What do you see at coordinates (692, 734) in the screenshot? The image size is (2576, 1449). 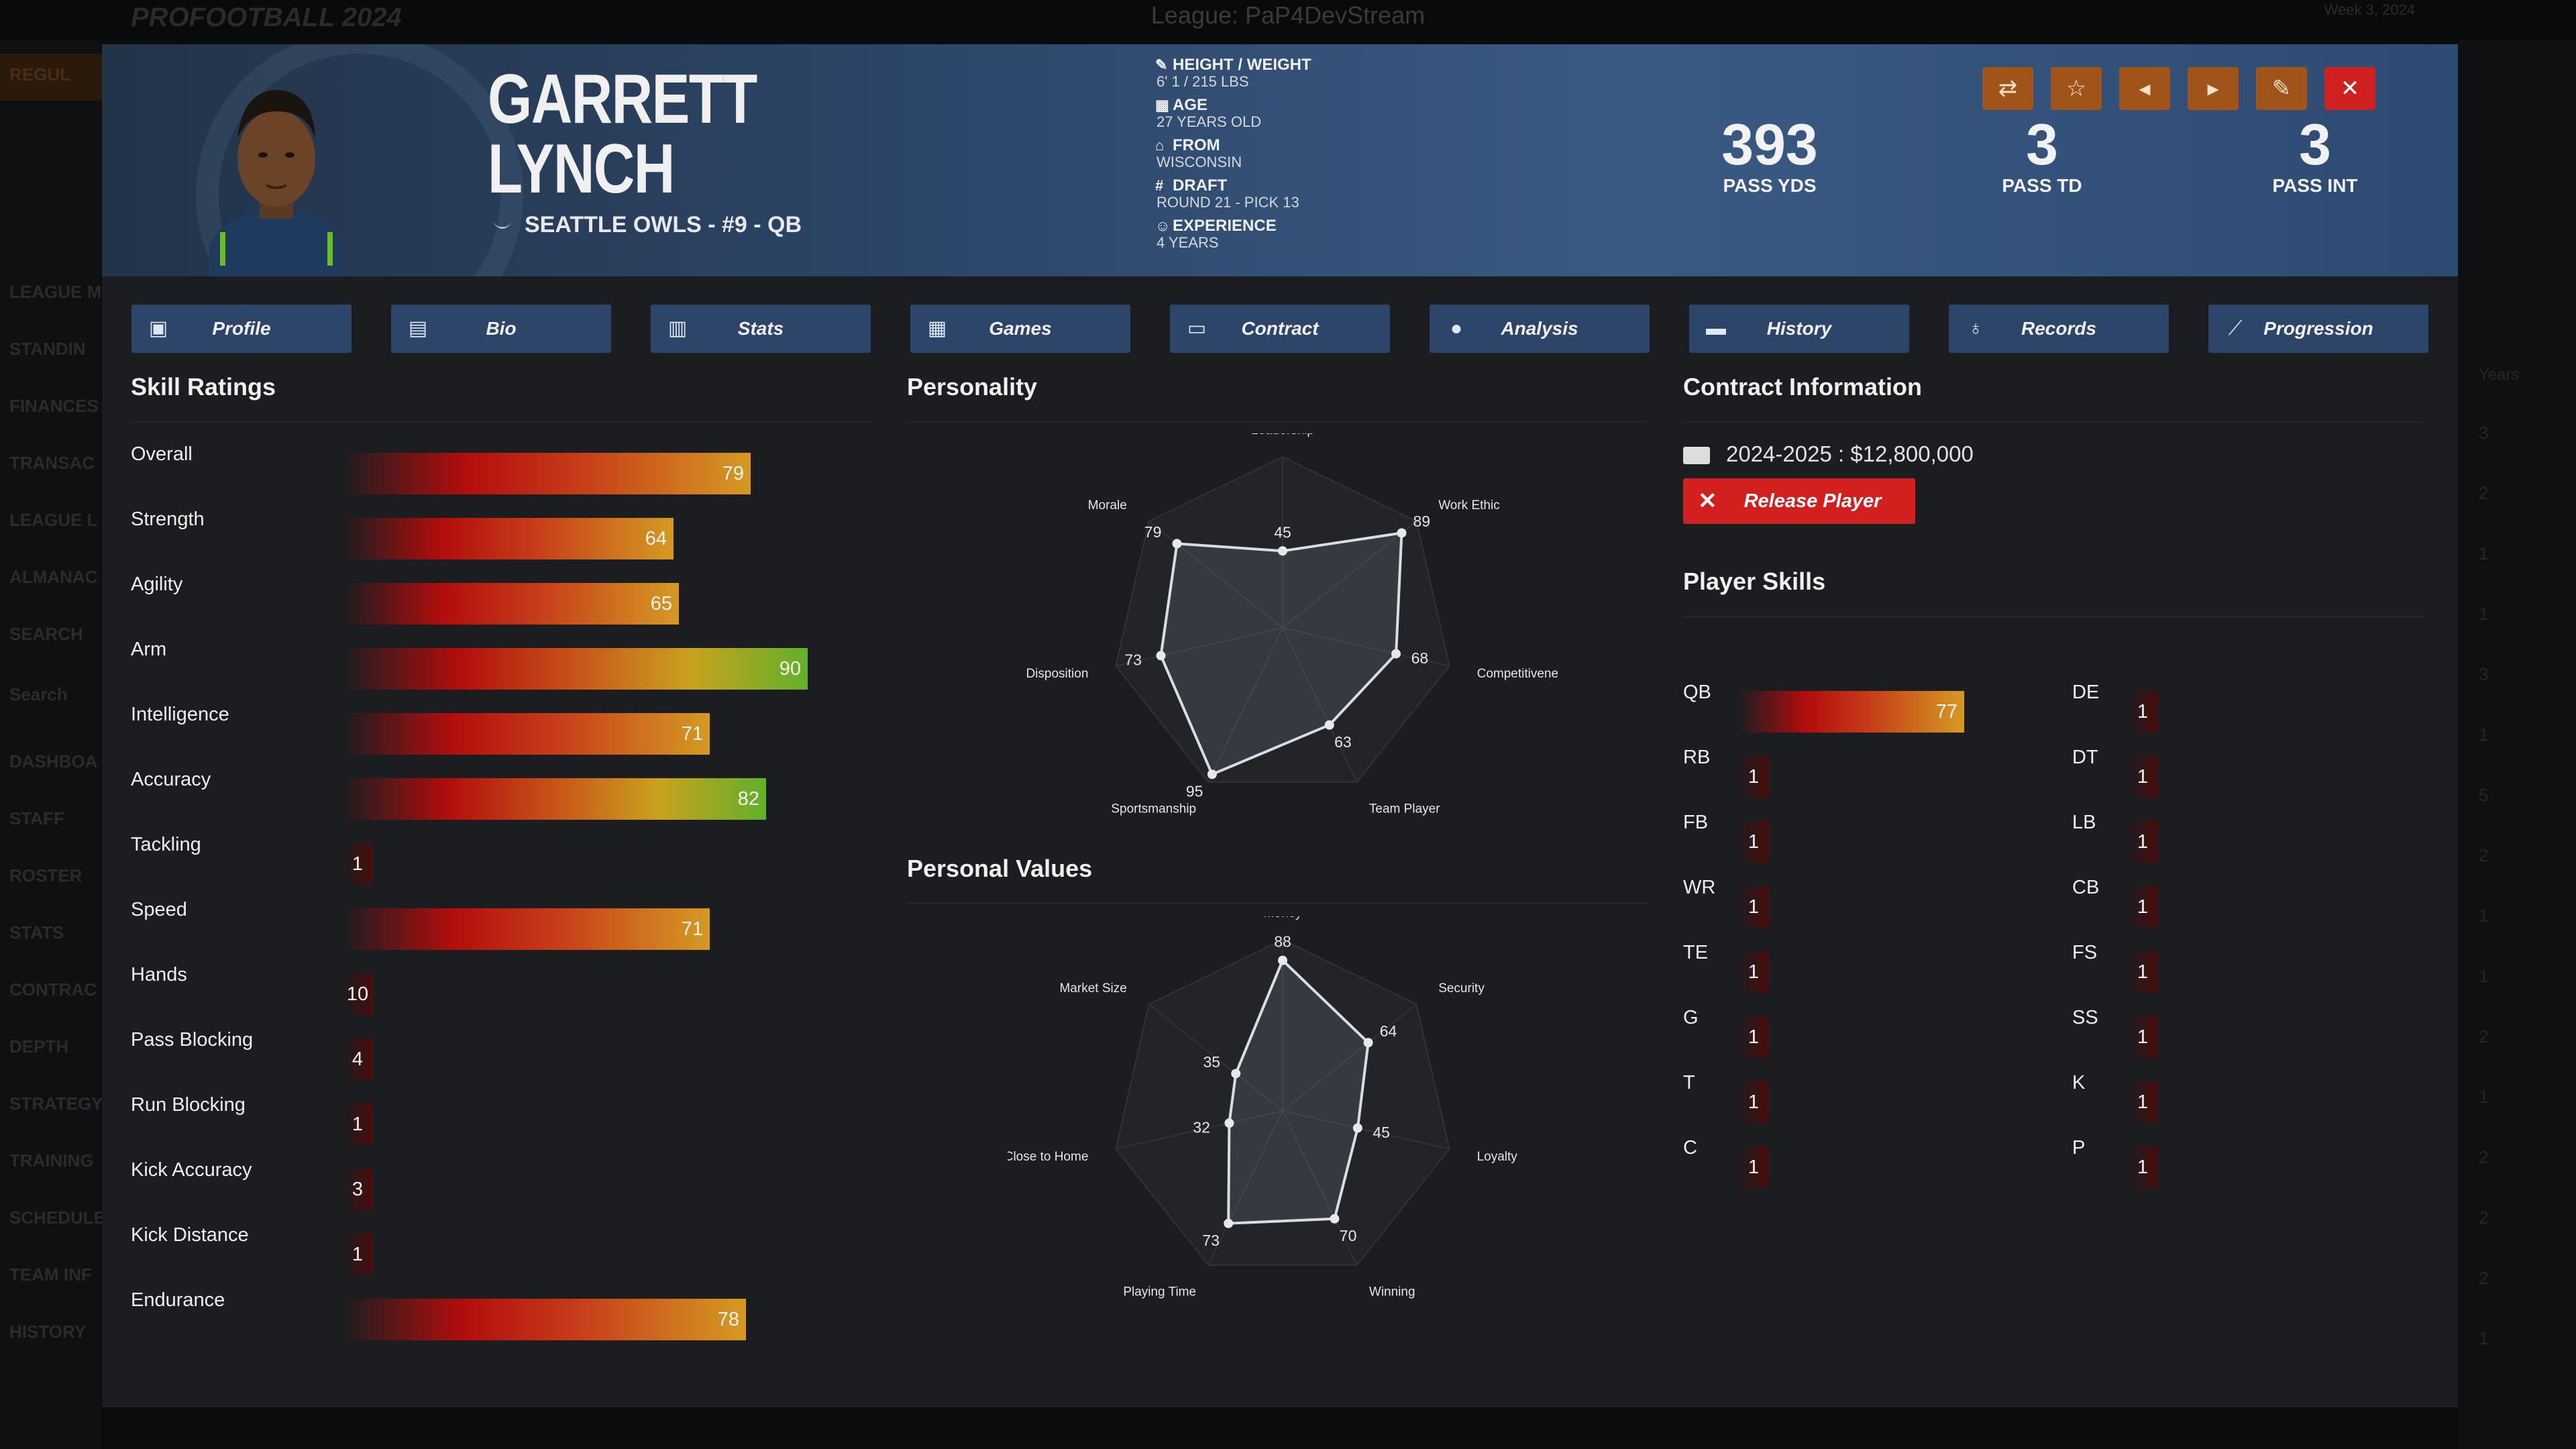 I see `skill-value: 71` at bounding box center [692, 734].